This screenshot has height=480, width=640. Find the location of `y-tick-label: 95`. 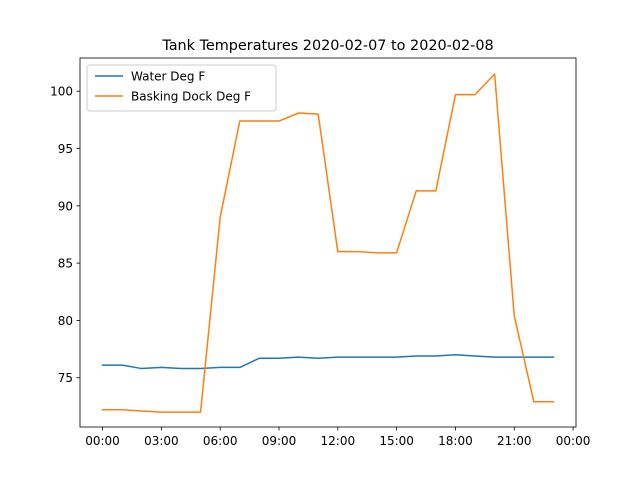

y-tick-label: 95 is located at coordinates (65, 149).